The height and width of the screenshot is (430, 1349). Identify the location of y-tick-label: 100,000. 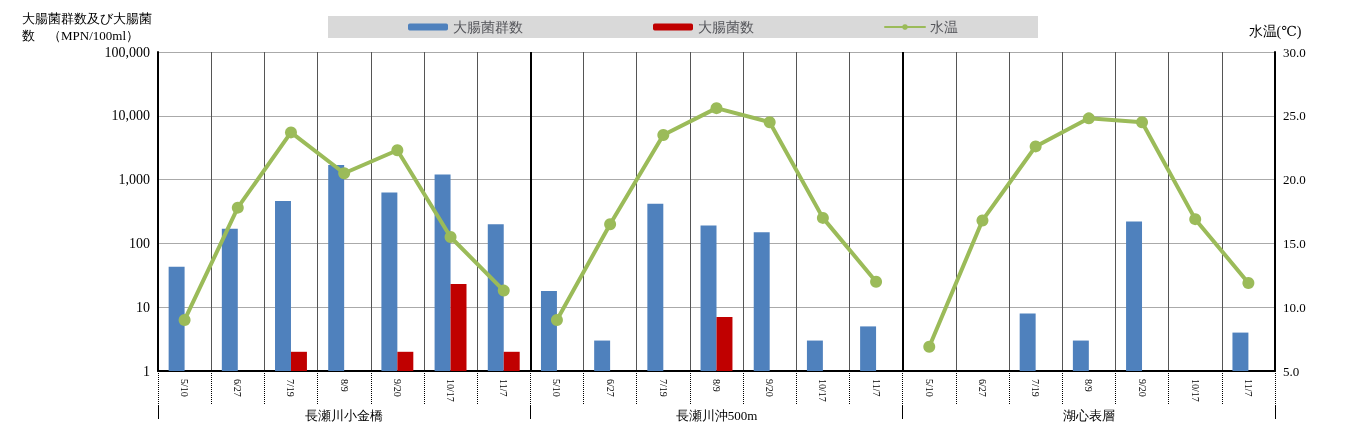
(127, 52).